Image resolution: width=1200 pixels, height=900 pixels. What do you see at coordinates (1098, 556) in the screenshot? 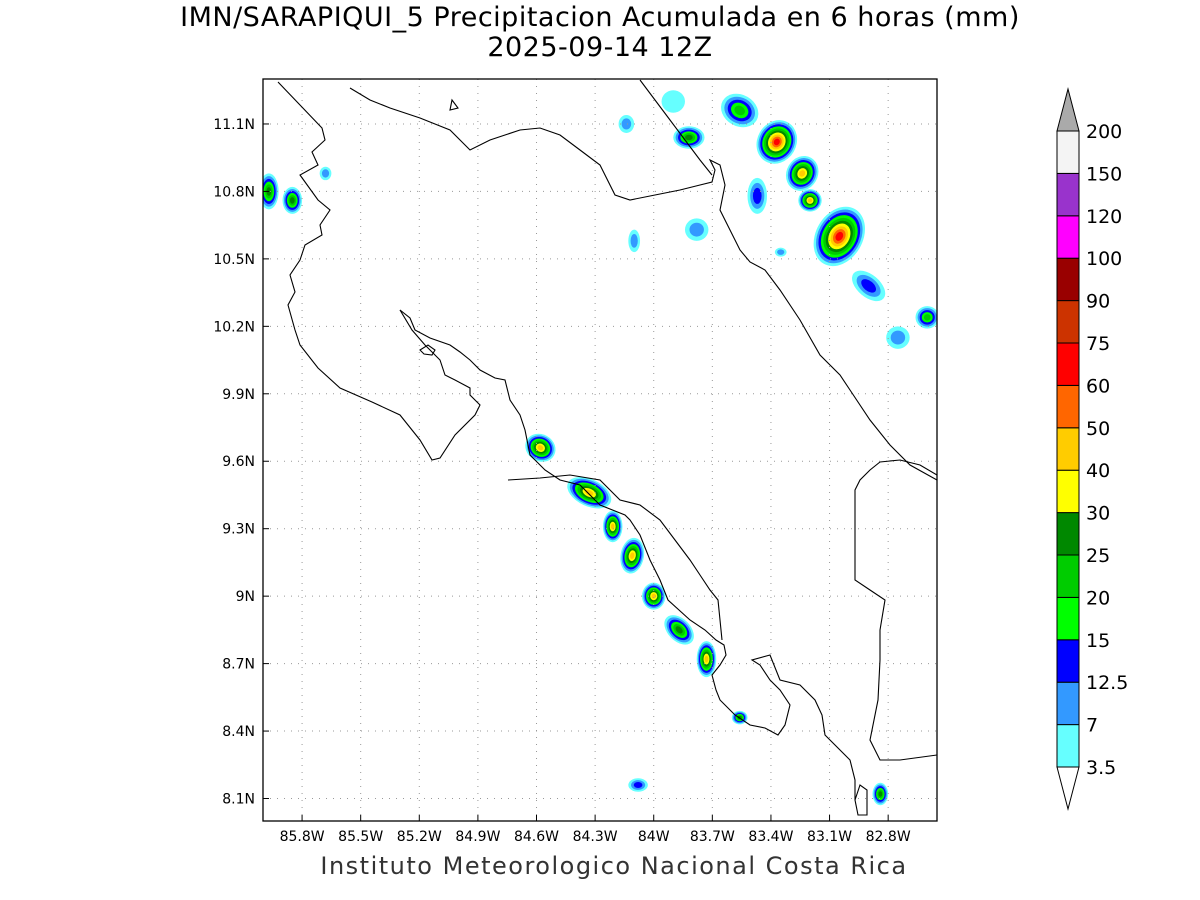
I see `colorbar-label: 25` at bounding box center [1098, 556].